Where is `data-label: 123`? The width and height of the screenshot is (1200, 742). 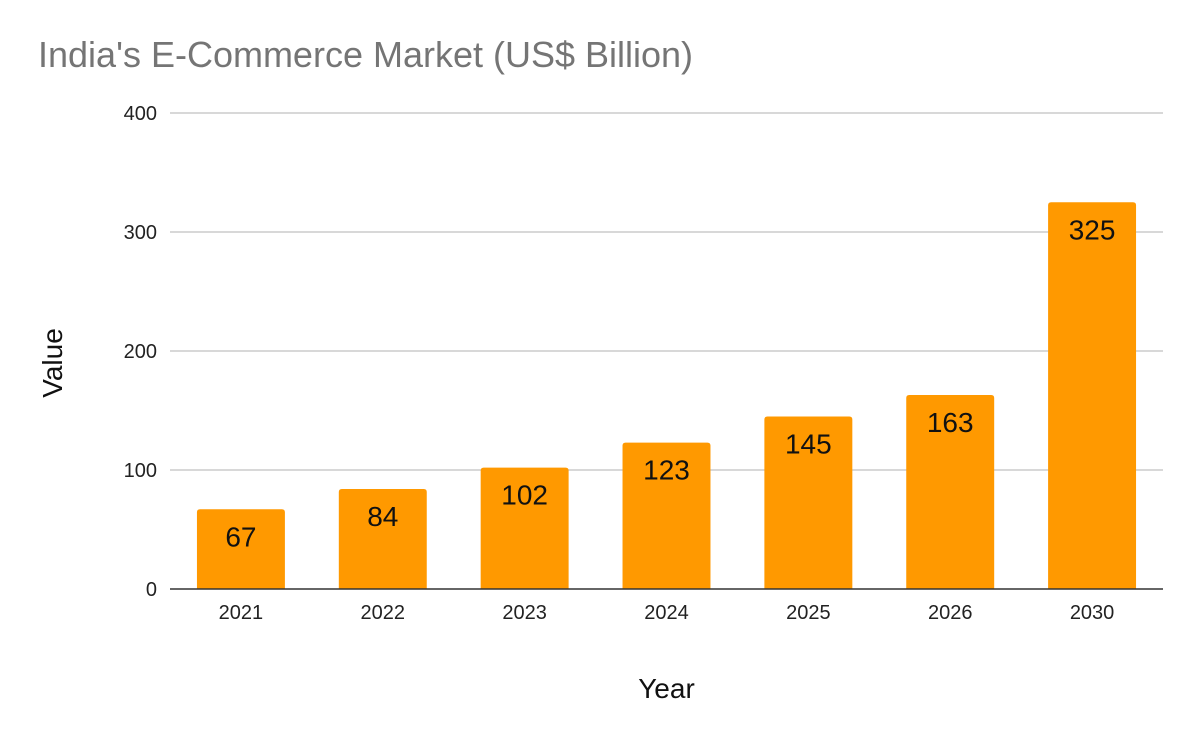 data-label: 123 is located at coordinates (666, 470).